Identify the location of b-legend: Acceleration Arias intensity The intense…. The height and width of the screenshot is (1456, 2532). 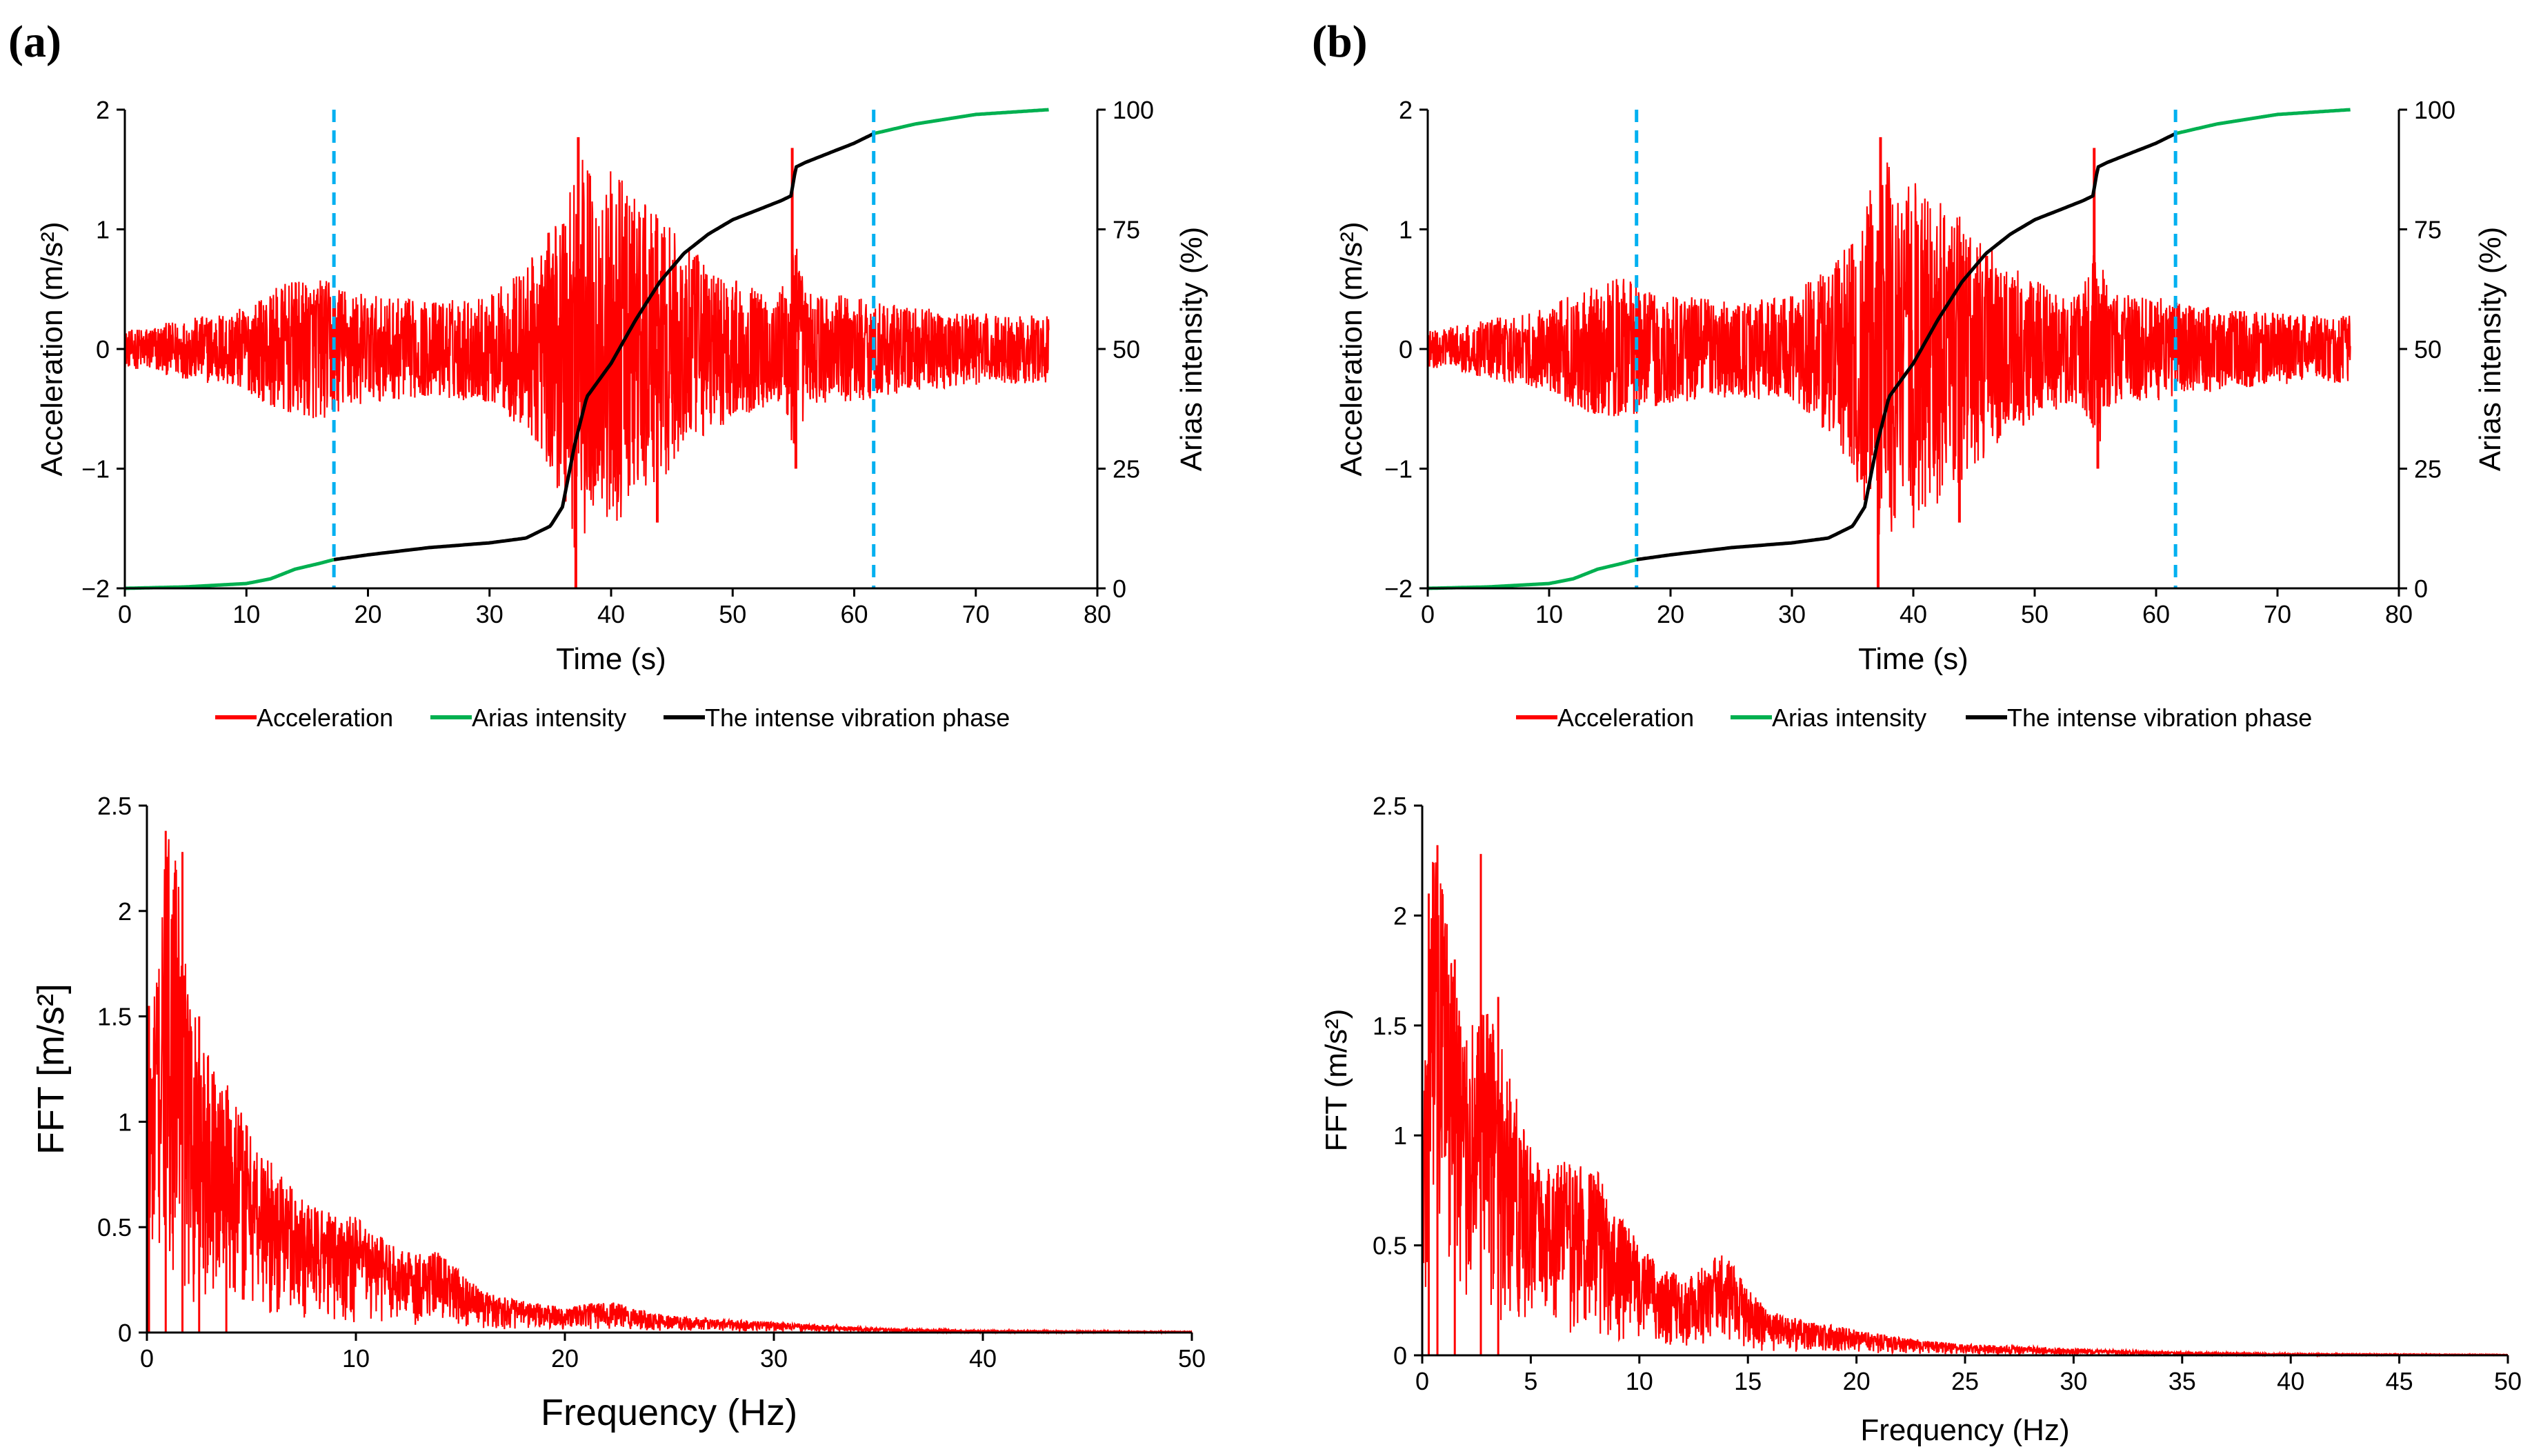
(1914, 718).